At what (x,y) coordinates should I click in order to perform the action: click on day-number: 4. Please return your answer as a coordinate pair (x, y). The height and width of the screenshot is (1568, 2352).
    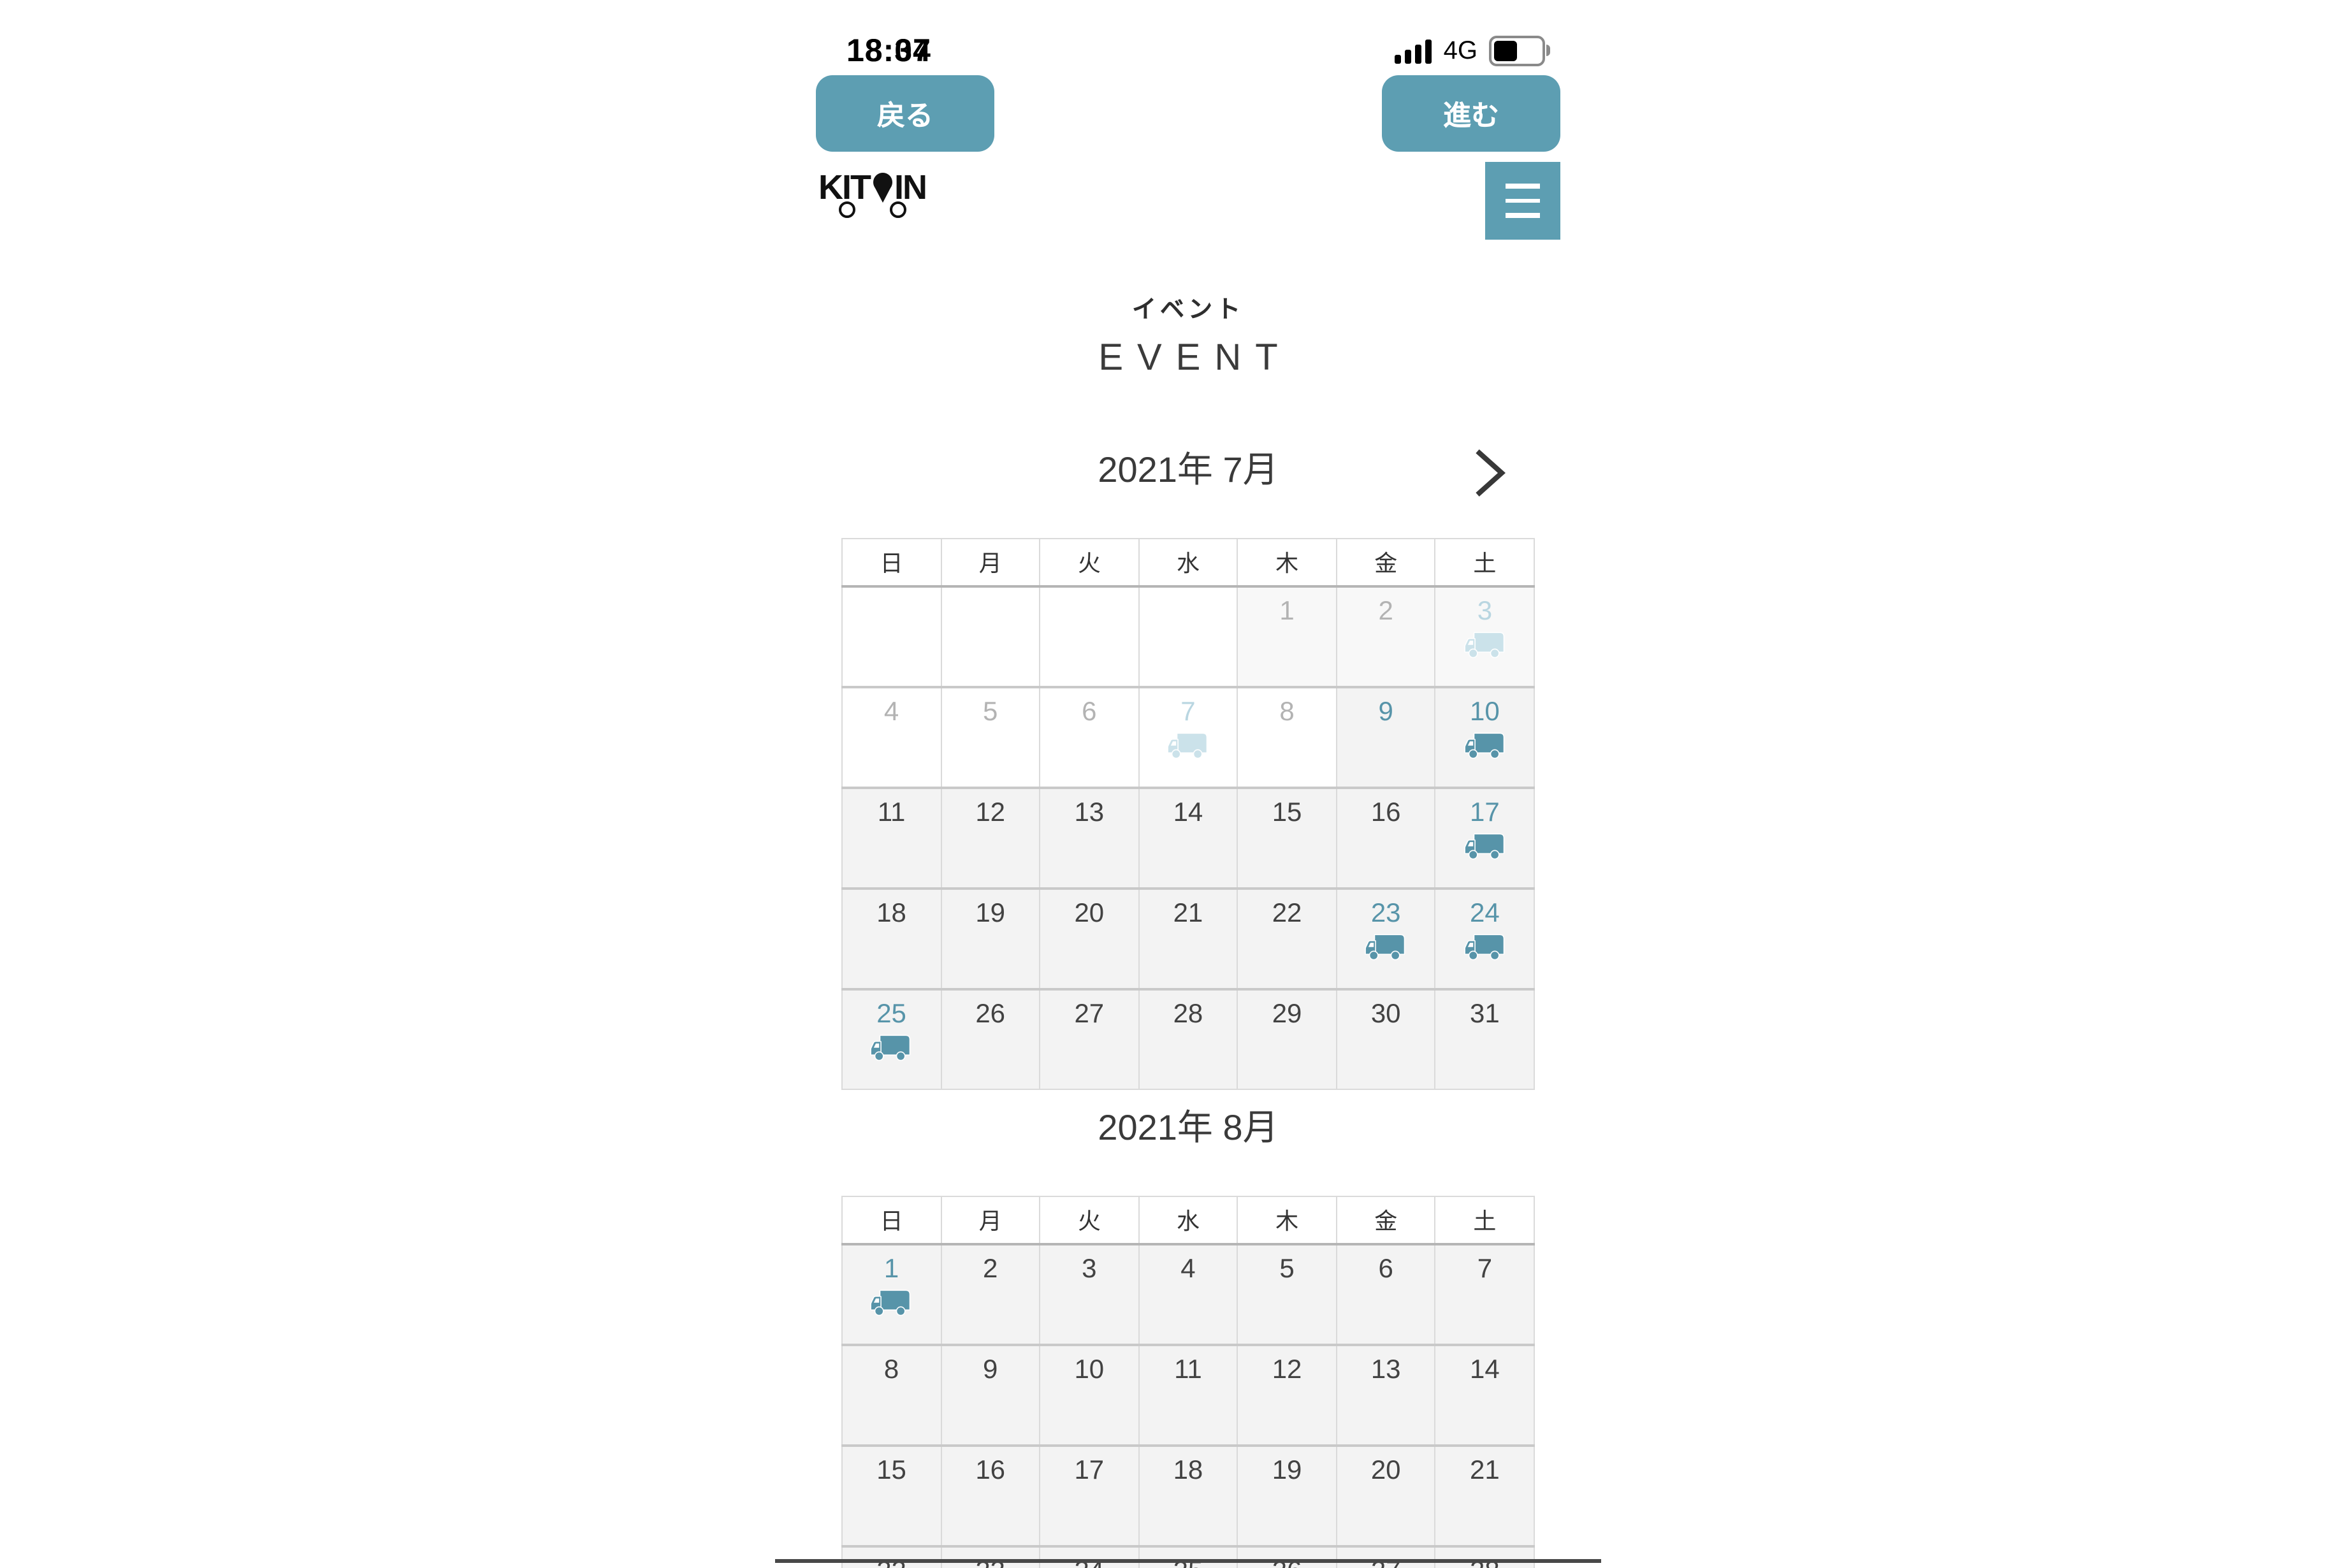
    Looking at the image, I should click on (891, 712).